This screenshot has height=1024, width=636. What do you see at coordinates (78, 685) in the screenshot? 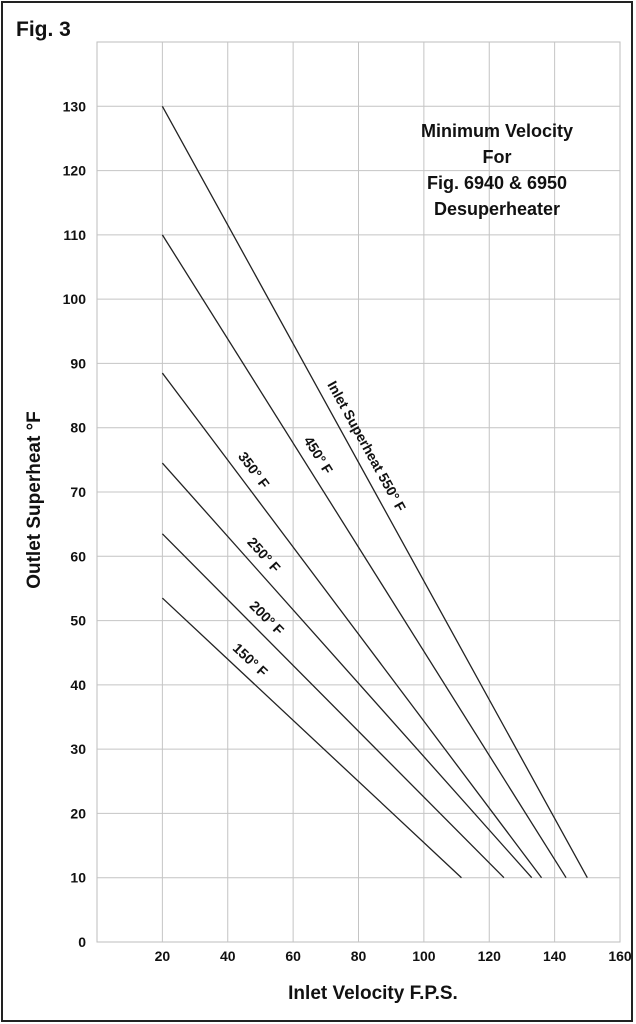
I see `y-tick-label: 40` at bounding box center [78, 685].